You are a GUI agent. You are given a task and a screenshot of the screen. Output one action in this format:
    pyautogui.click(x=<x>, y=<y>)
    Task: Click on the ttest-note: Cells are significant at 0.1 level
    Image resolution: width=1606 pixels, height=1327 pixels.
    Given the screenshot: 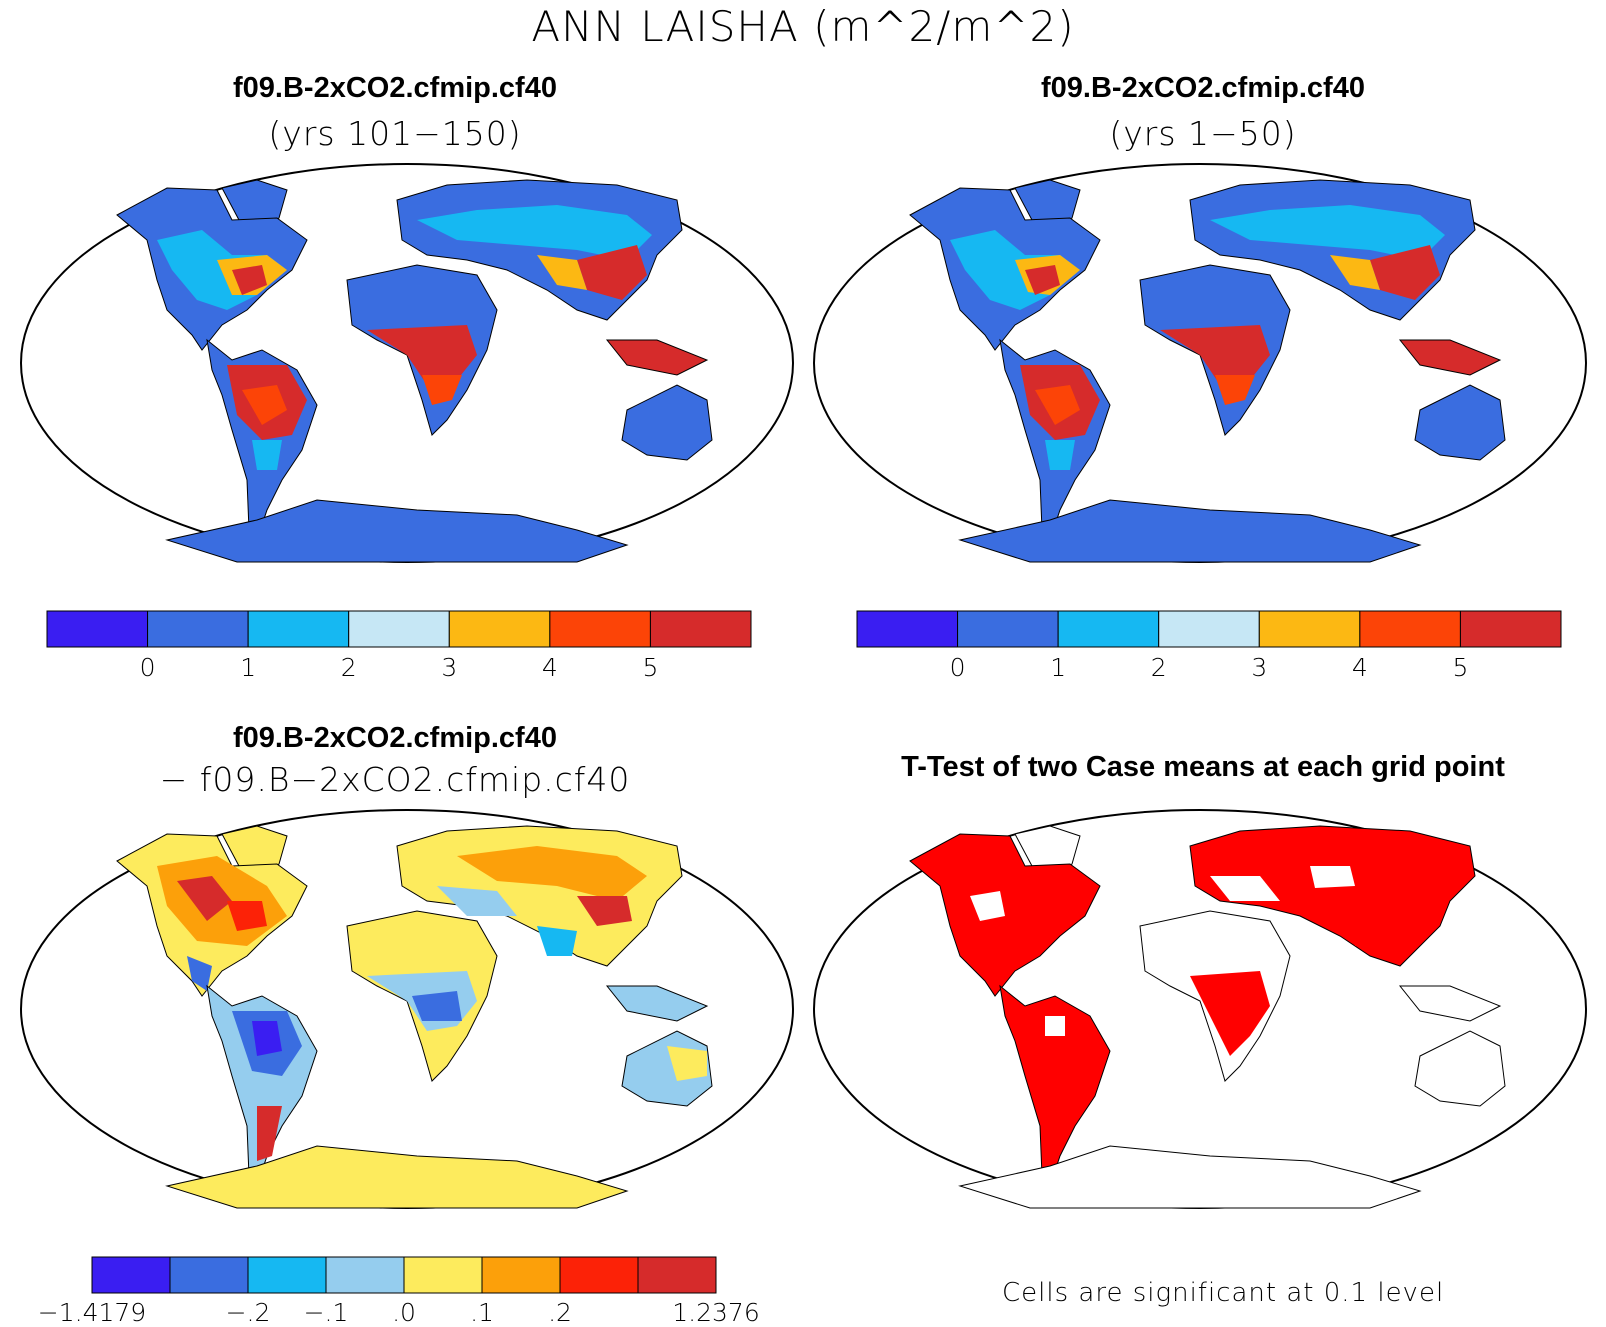 What is the action you would take?
    pyautogui.click(x=1223, y=1293)
    